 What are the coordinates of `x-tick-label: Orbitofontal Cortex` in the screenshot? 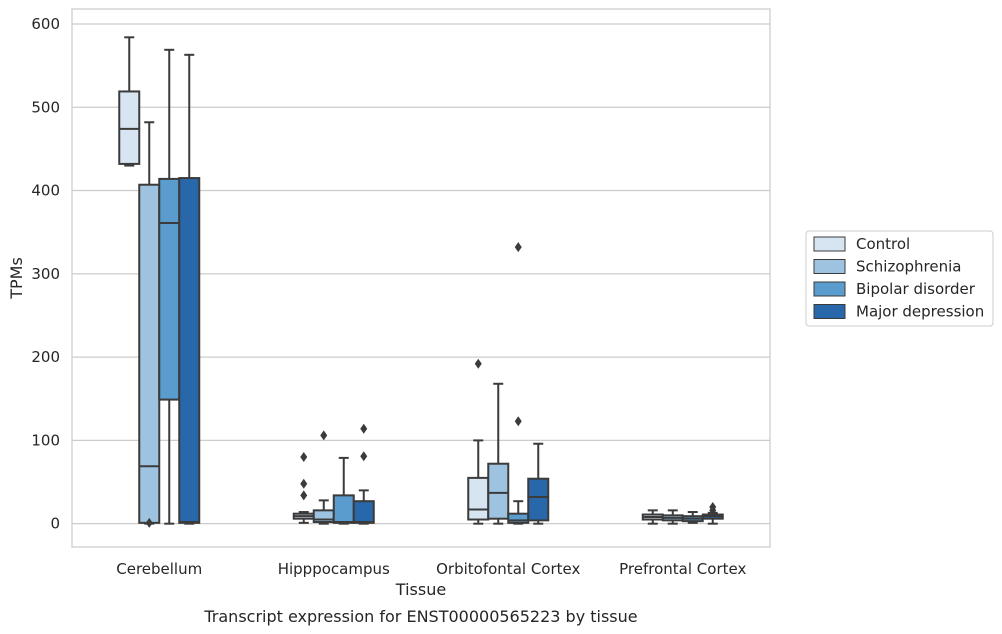 It's located at (508, 569).